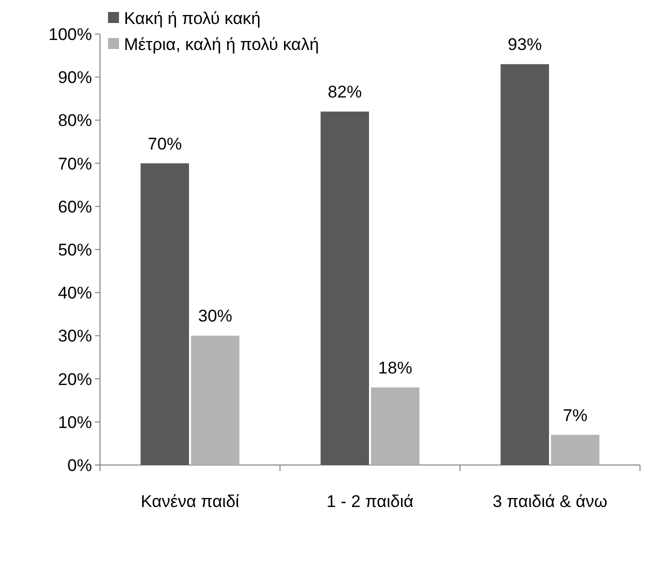  What do you see at coordinates (221, 44) in the screenshot?
I see `legend-label: Μέτρια, καλή ή πολύ καλή` at bounding box center [221, 44].